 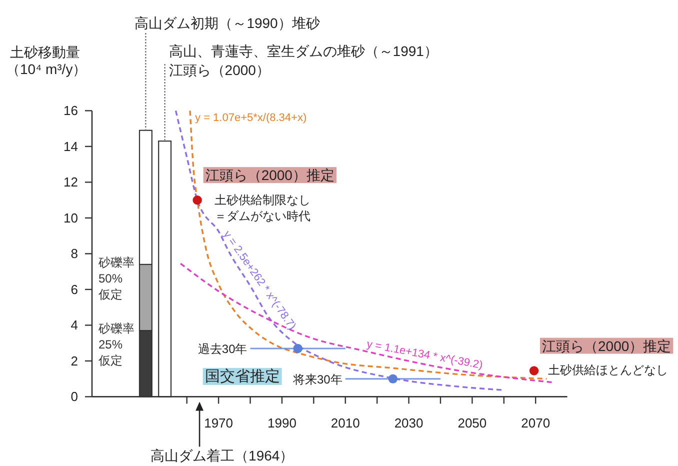 I want to click on series-label: 砂礫率 50% 仮定, so click(x=116, y=278).